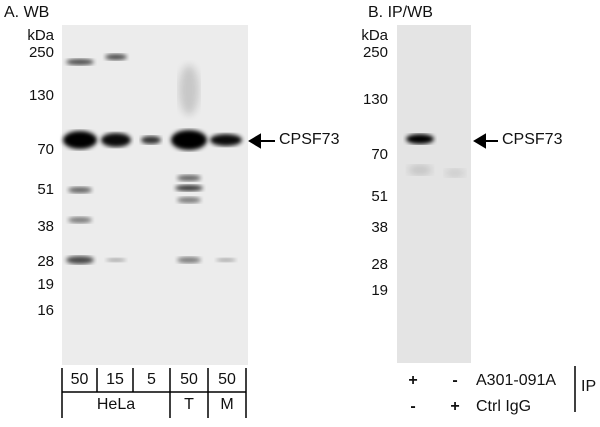 The image size is (600, 427). What do you see at coordinates (532, 139) in the screenshot?
I see `target-label-b: CPSF73` at bounding box center [532, 139].